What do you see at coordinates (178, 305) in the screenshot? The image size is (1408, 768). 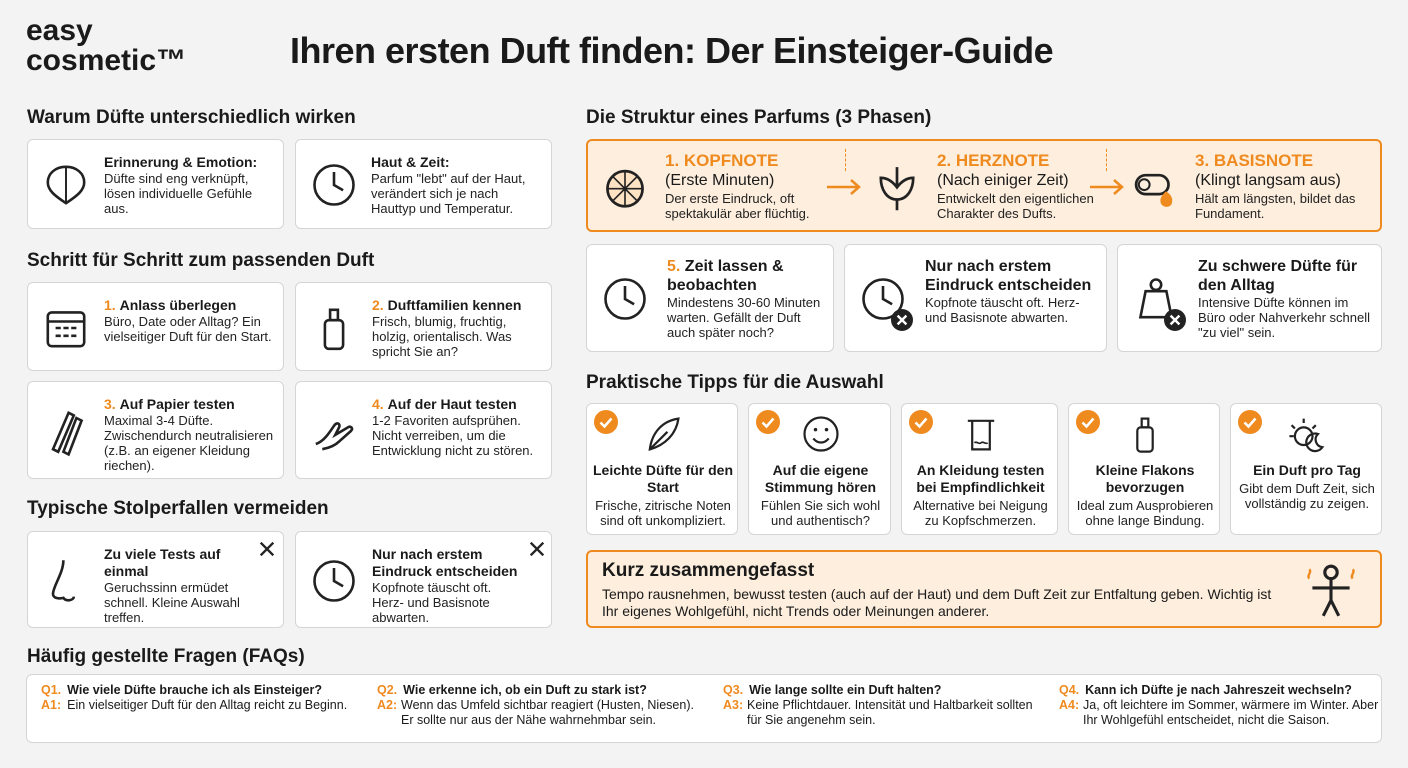 I see `card-title: Anlass überlegen` at bounding box center [178, 305].